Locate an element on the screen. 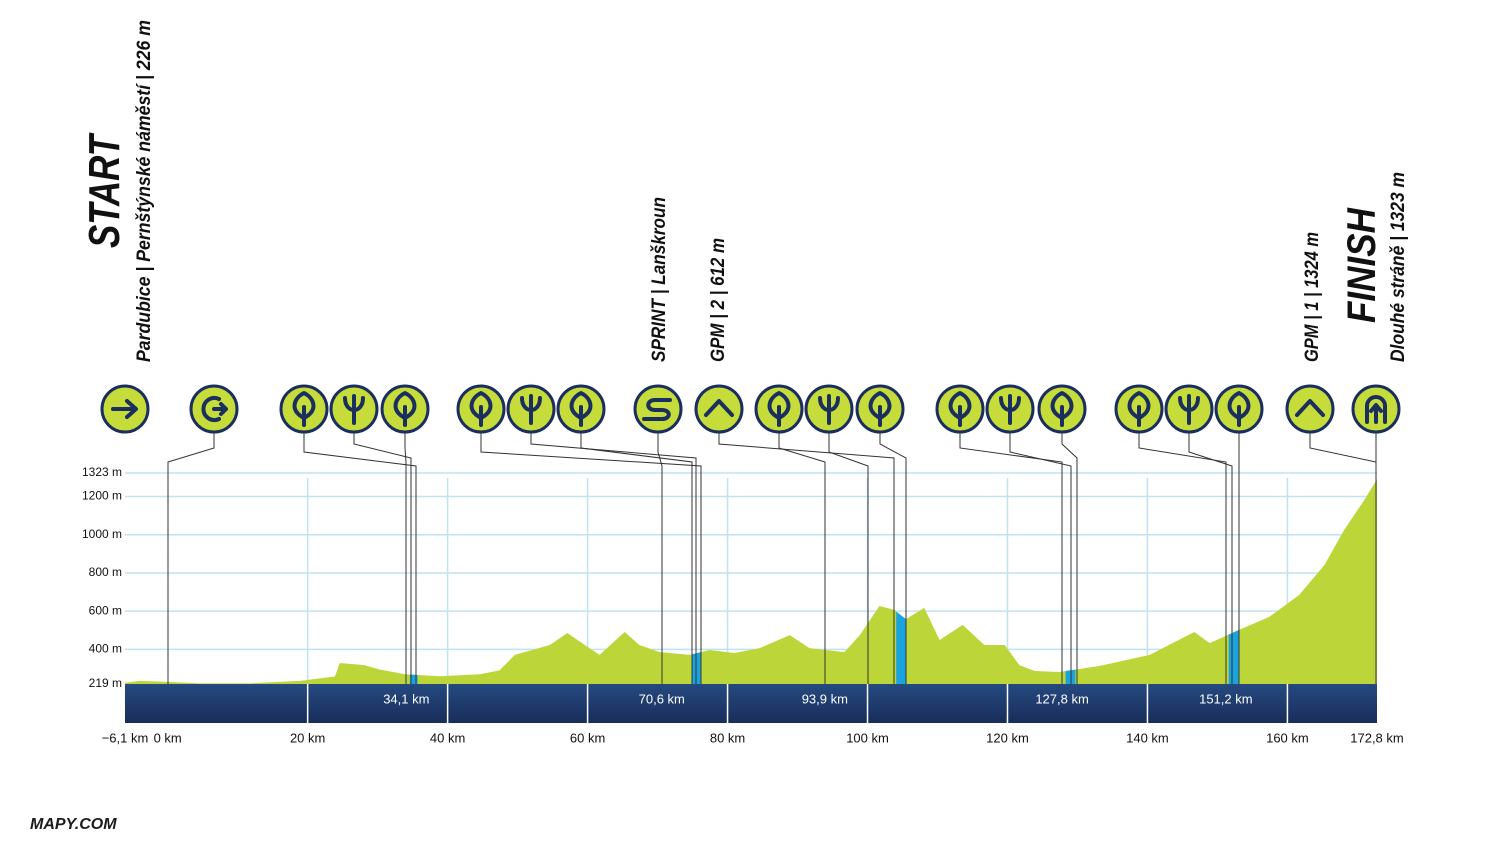  x-tick-label: 60 km is located at coordinates (587, 737).